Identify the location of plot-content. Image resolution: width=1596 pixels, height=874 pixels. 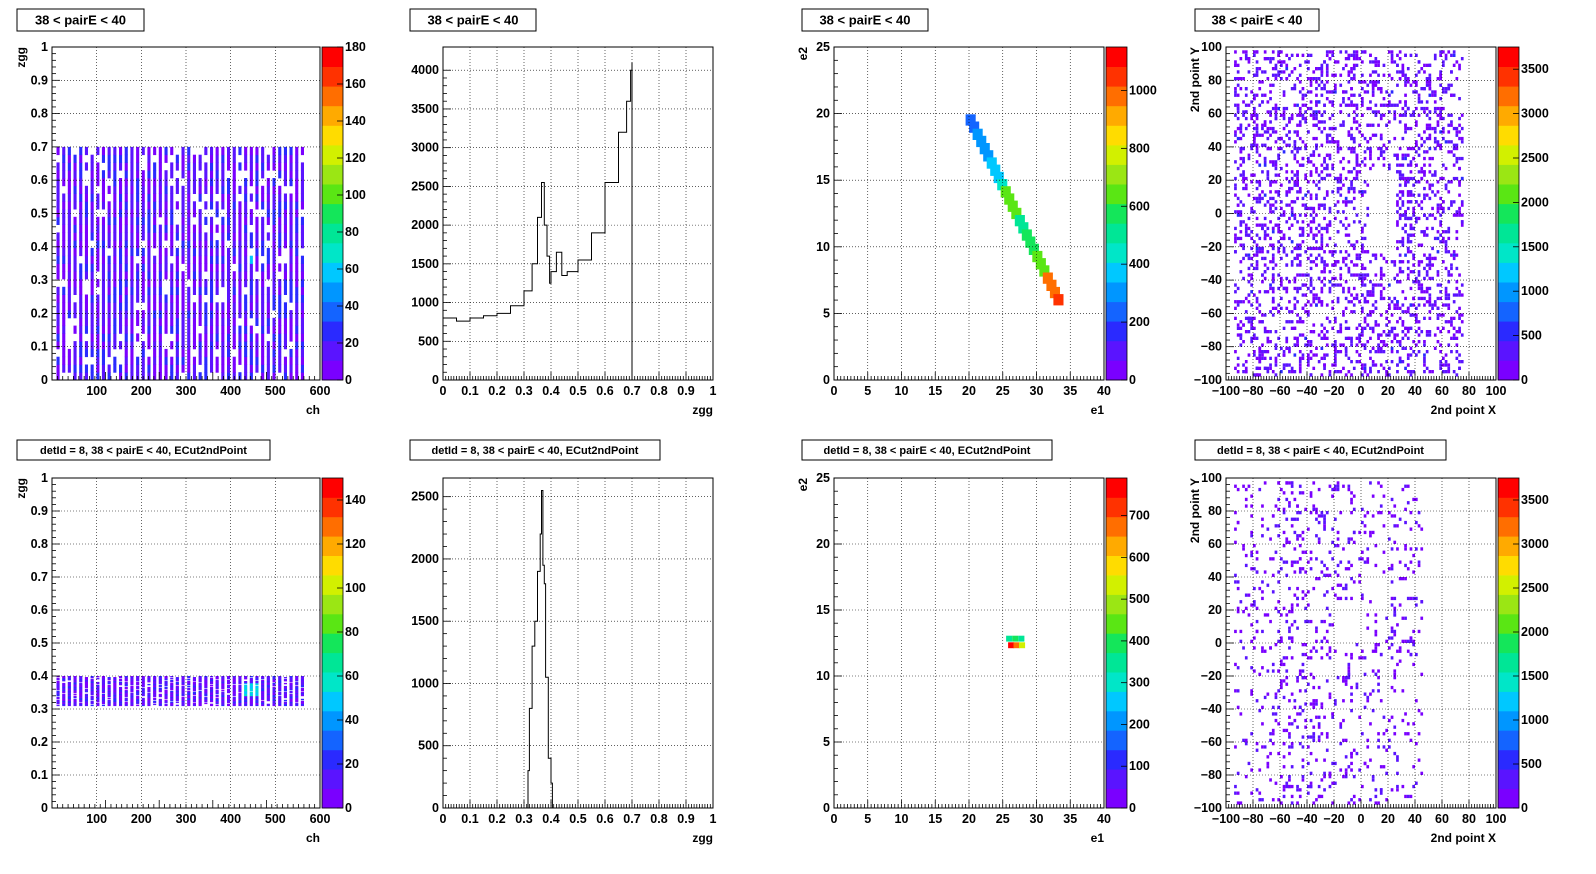
(538, 221).